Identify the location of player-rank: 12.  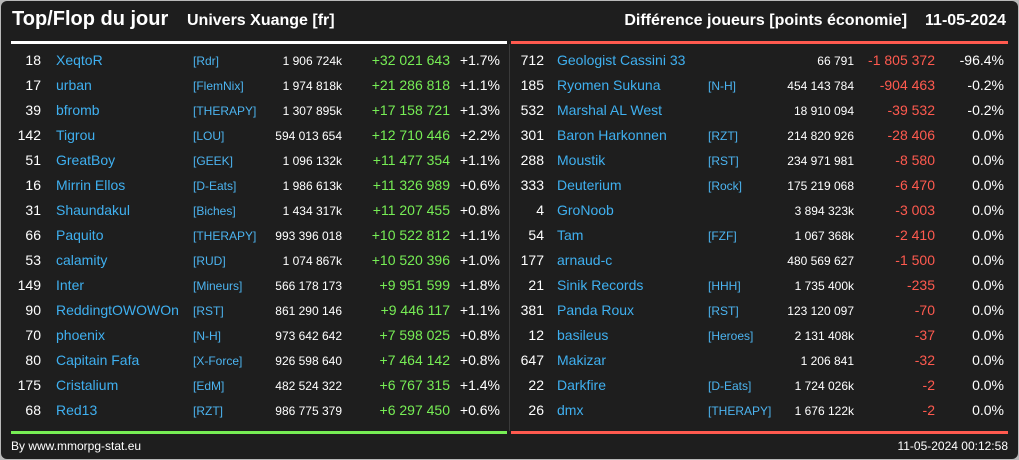
(536, 335).